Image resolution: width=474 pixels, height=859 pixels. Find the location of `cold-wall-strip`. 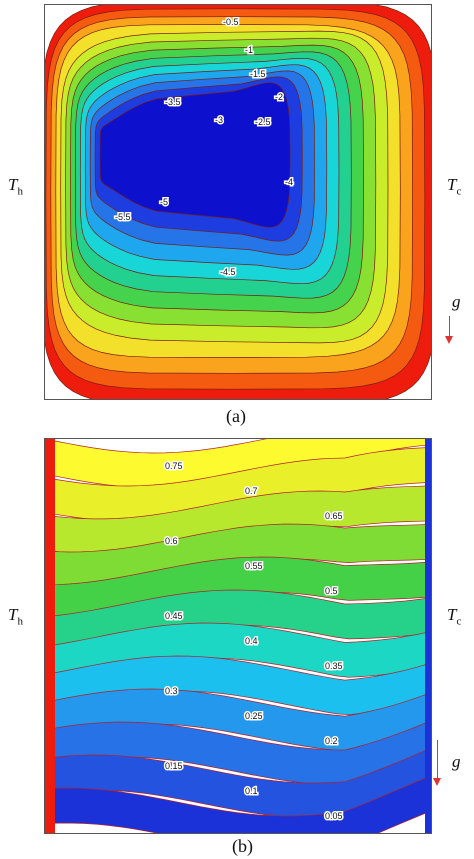

cold-wall-strip is located at coordinates (428, 636).